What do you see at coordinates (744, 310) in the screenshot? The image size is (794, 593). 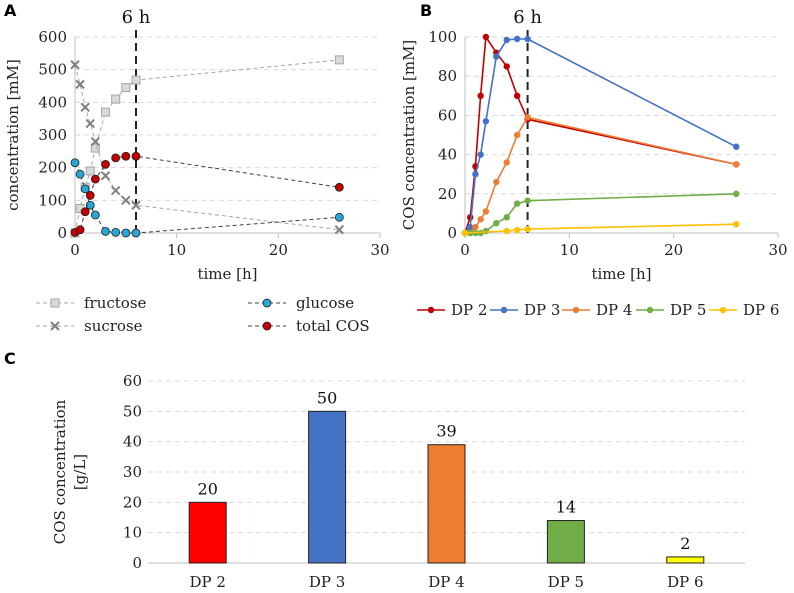 I see `legend-item-dp-6: DP 6` at bounding box center [744, 310].